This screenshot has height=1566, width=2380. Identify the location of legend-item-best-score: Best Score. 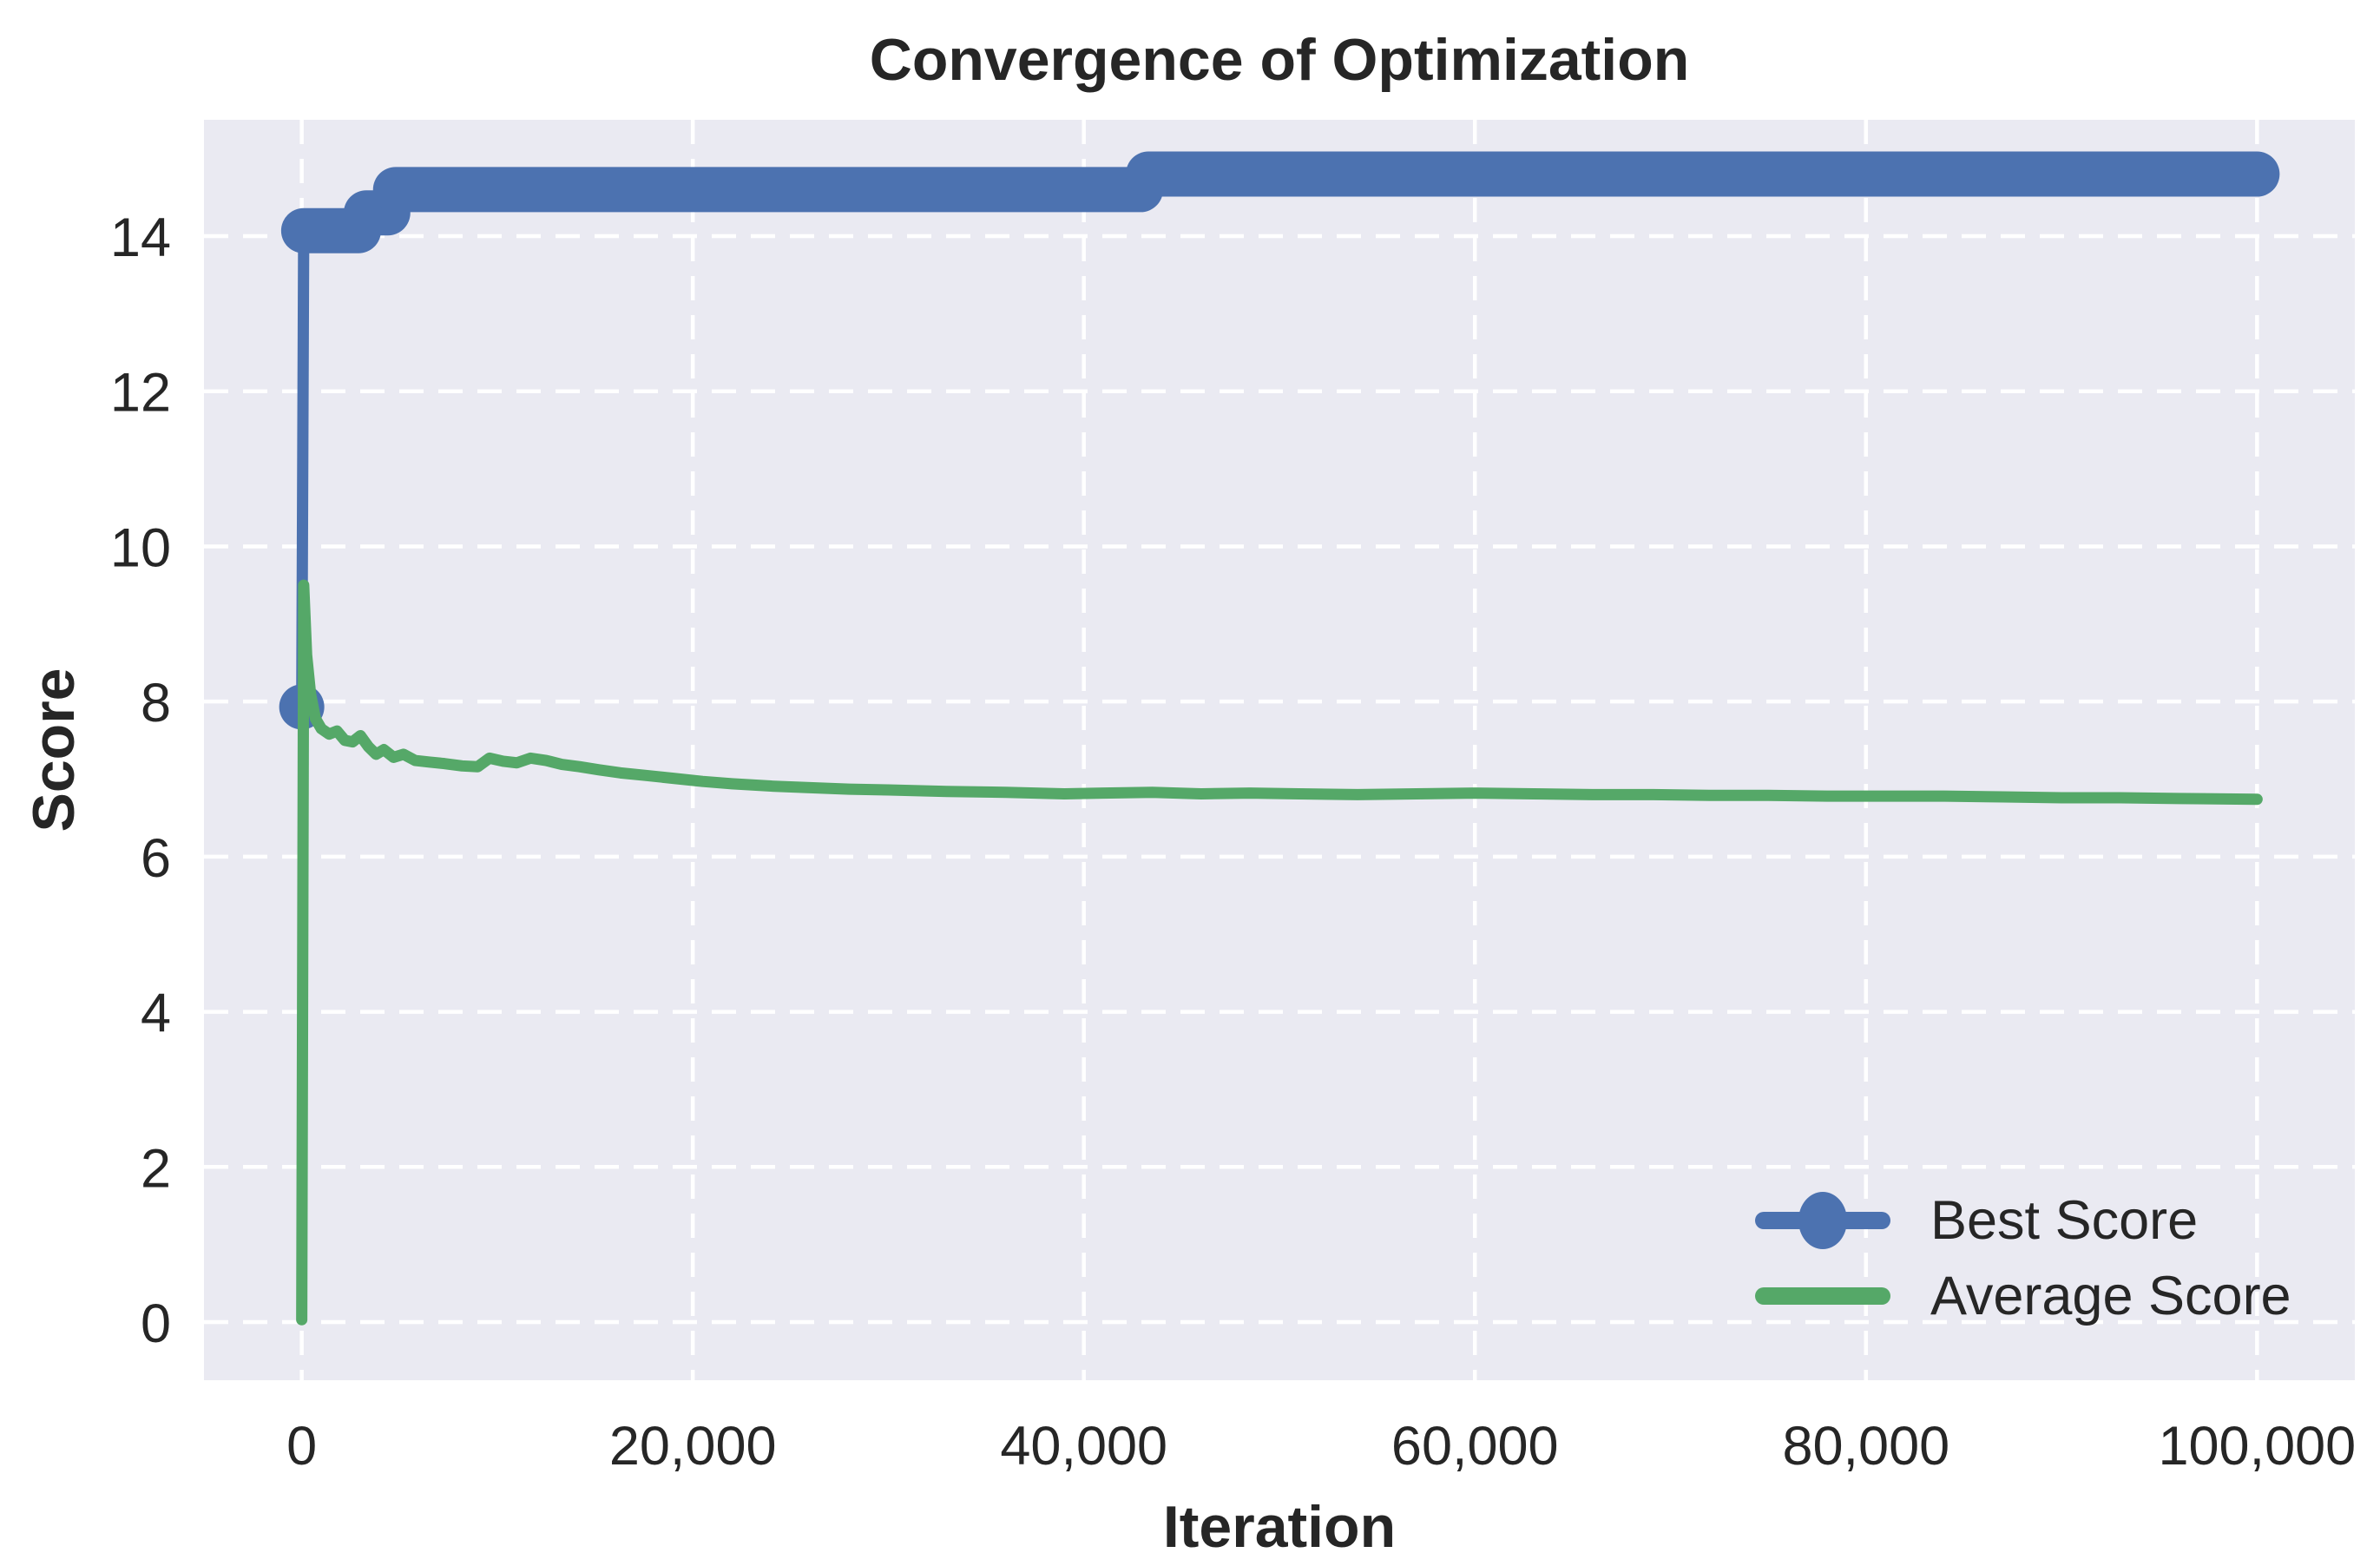
(1975, 1220).